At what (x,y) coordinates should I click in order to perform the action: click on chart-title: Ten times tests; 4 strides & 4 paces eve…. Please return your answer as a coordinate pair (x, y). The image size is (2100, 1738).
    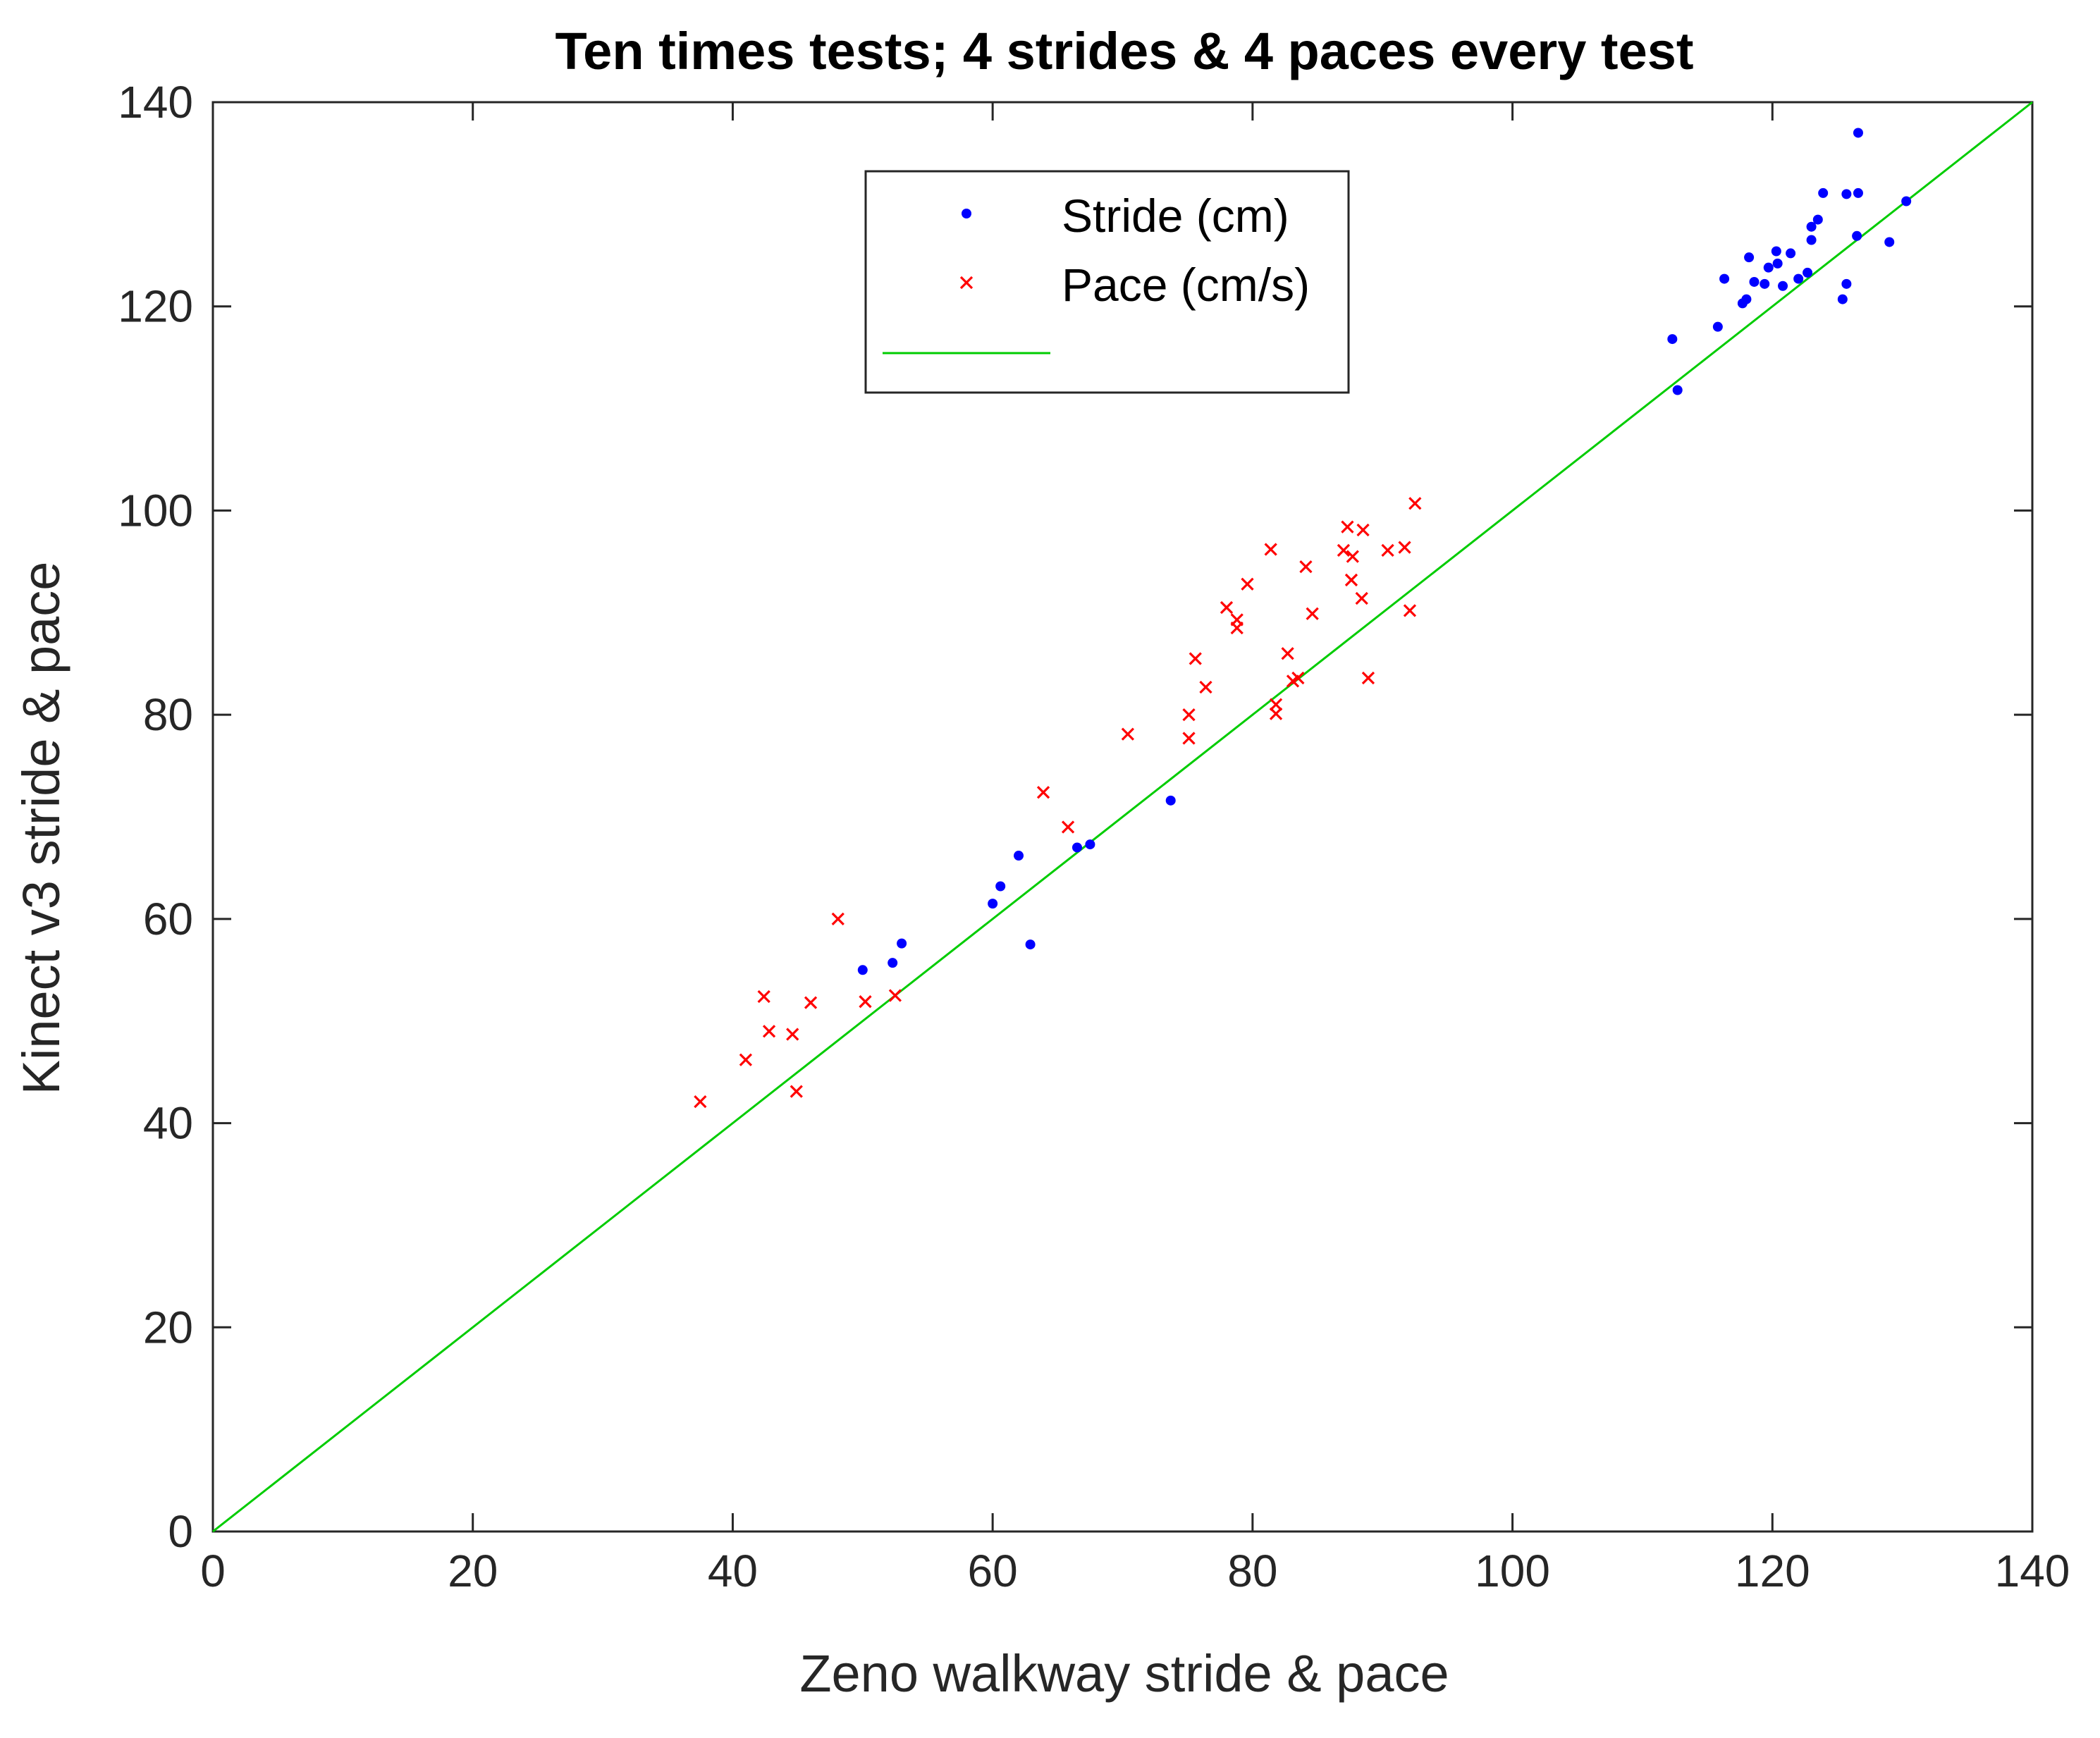
    Looking at the image, I should click on (1124, 51).